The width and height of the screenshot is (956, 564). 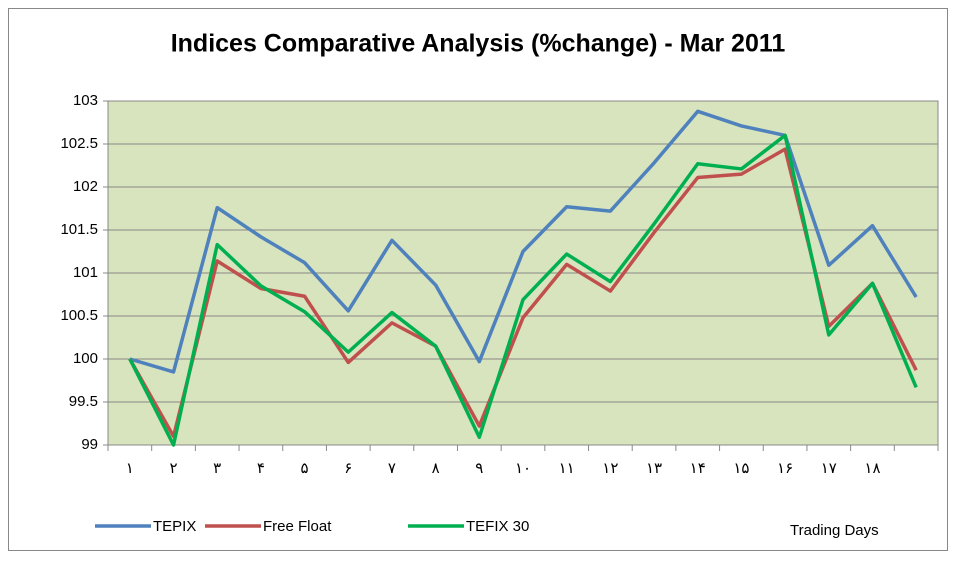 What do you see at coordinates (174, 526) in the screenshot?
I see `legend-label: TEPIX` at bounding box center [174, 526].